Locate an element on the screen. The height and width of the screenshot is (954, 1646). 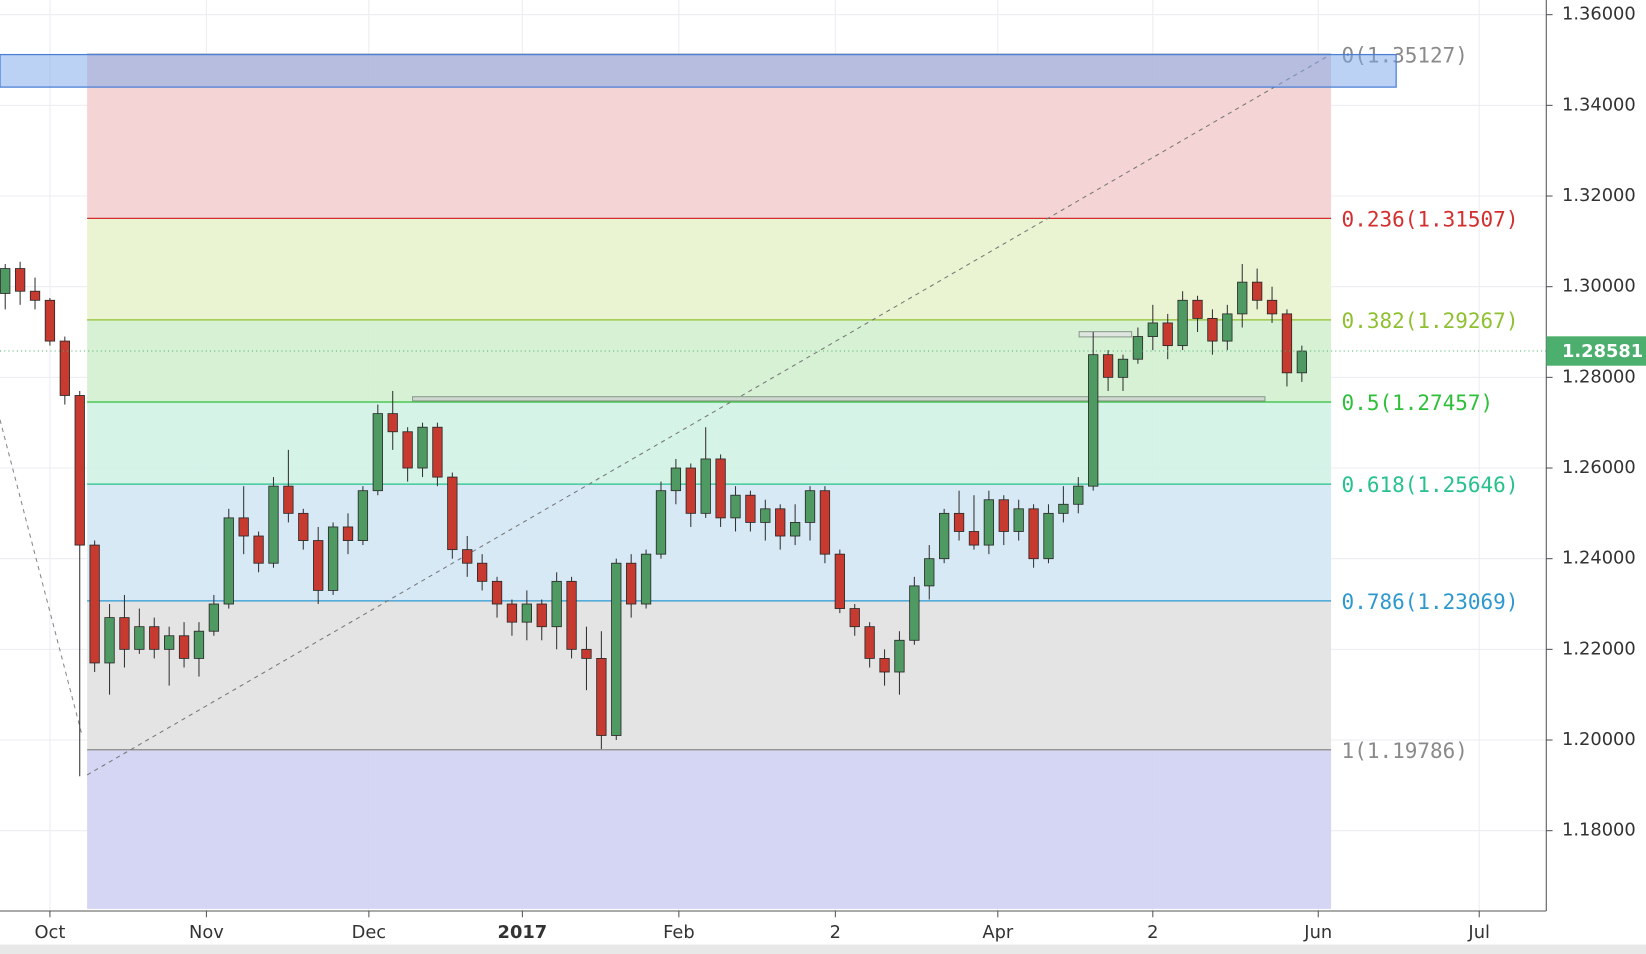
y-tick-label: 1.32000 is located at coordinates (1599, 195).